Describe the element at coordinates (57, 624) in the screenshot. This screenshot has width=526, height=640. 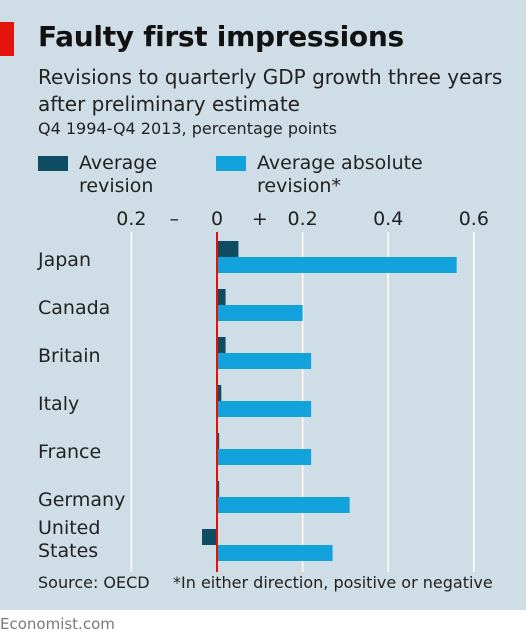
I see `brand-label: Economist.com` at that location.